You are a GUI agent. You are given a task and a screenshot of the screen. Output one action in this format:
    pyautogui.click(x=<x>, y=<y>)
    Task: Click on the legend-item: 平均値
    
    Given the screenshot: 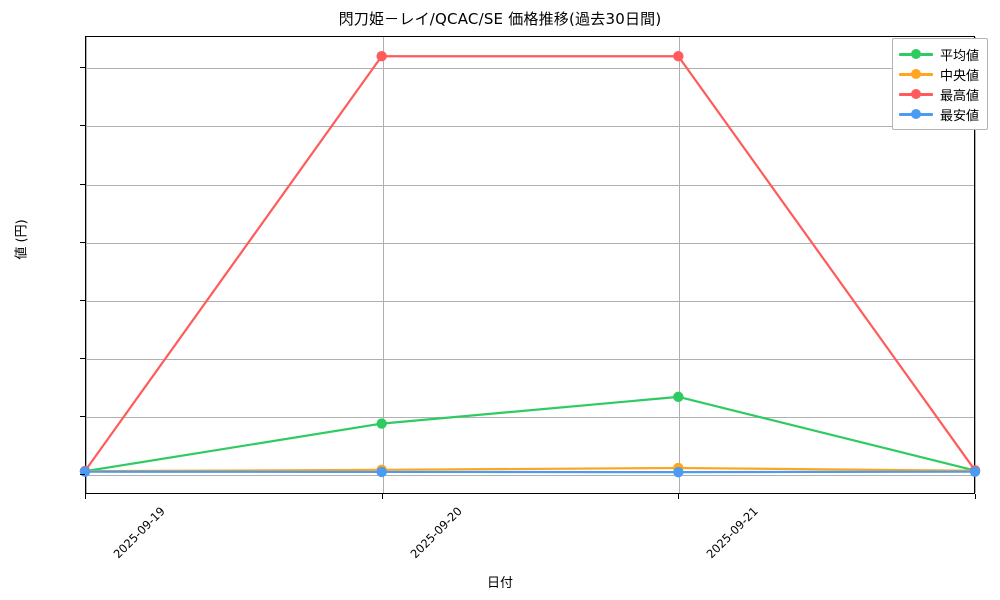 What is the action you would take?
    pyautogui.click(x=938, y=54)
    